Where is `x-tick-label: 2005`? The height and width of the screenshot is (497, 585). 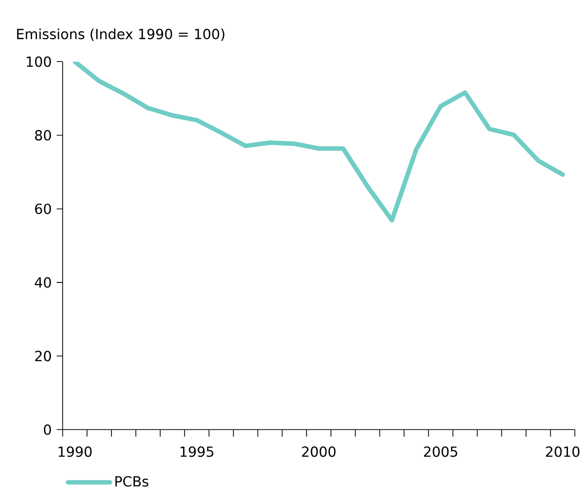 x-tick-label: 2005 is located at coordinates (441, 451).